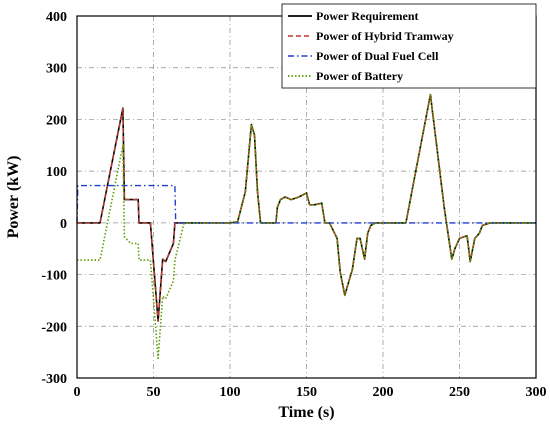  I want to click on y-tick-label: 200, so click(56, 120).